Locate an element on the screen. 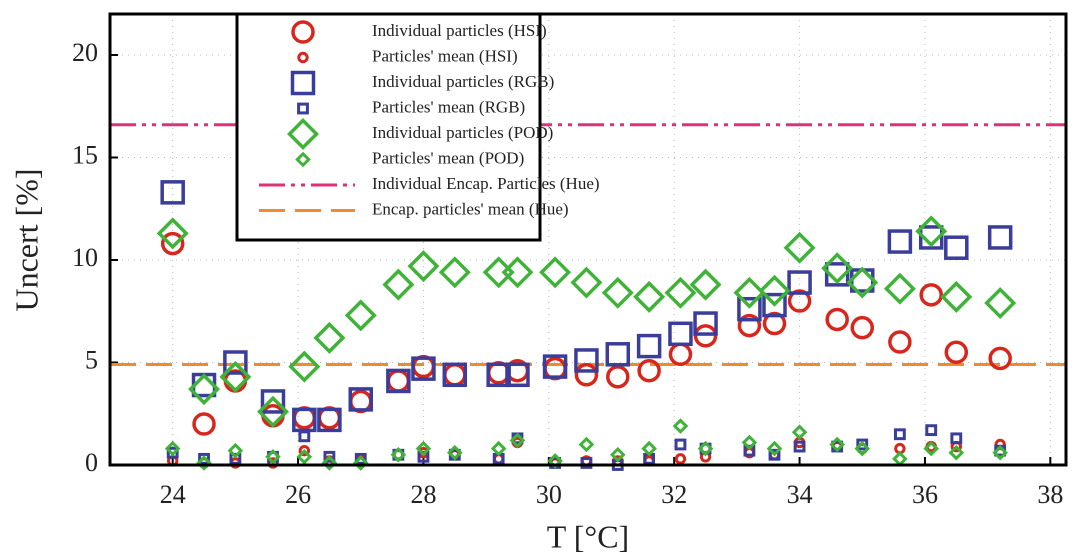 This screenshot has width=1077, height=559. legend-label: Individual particles (HSI) is located at coordinates (459, 30).